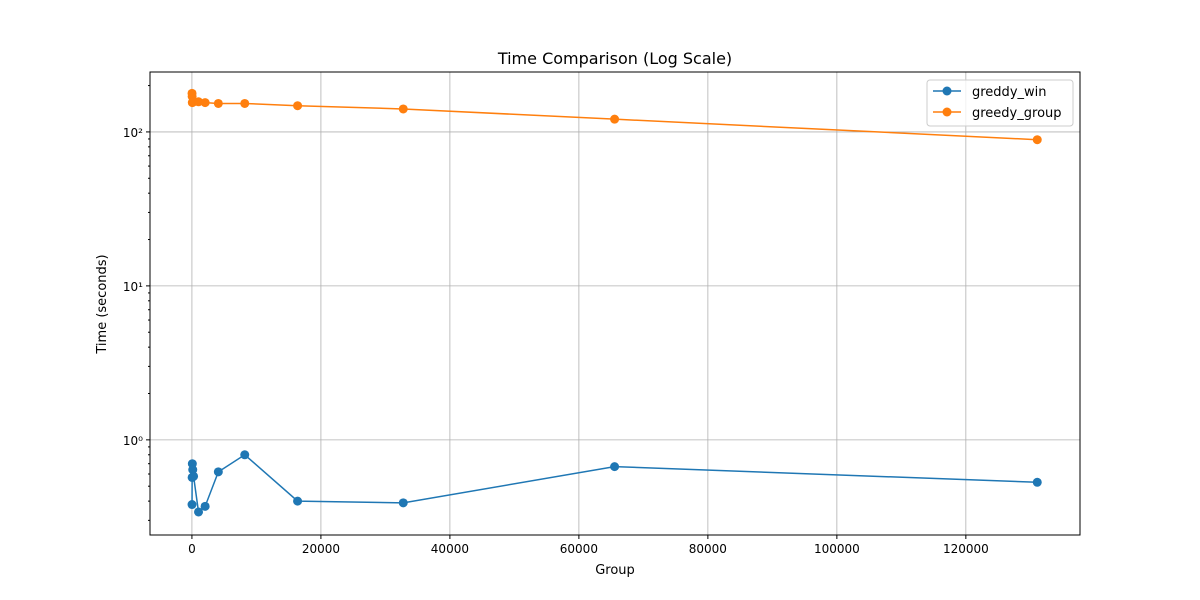 Image resolution: width=1200 pixels, height=600 pixels. What do you see at coordinates (615, 570) in the screenshot?
I see `x-axis-label: Group` at bounding box center [615, 570].